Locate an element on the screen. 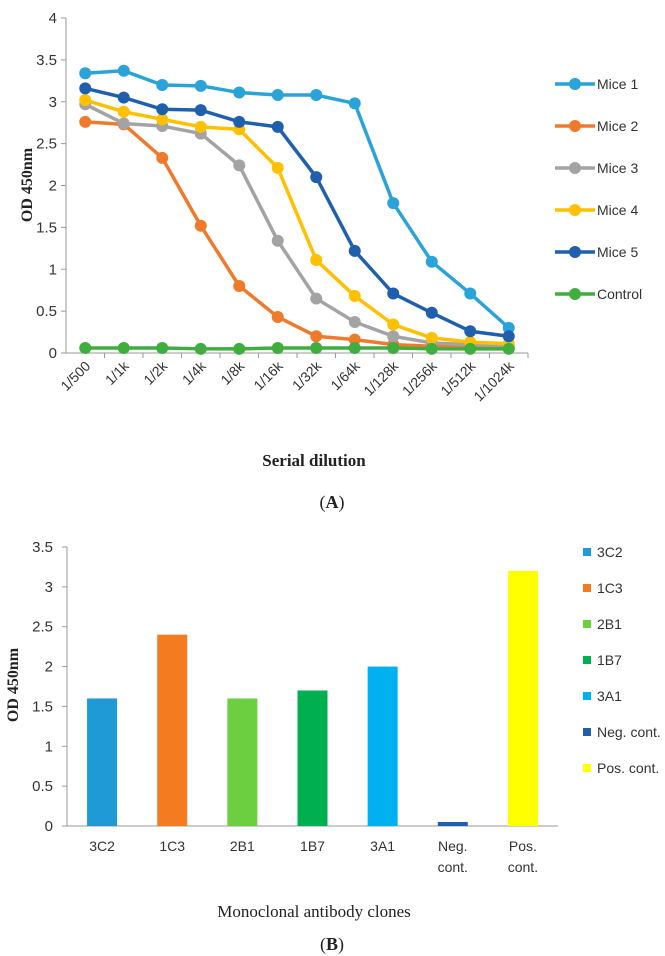 Image resolution: width=665 pixels, height=956 pixels. legend: Mice 1 Mice 2 Mice 3 Mice 4 Mice 5 Control is located at coordinates (598, 189).